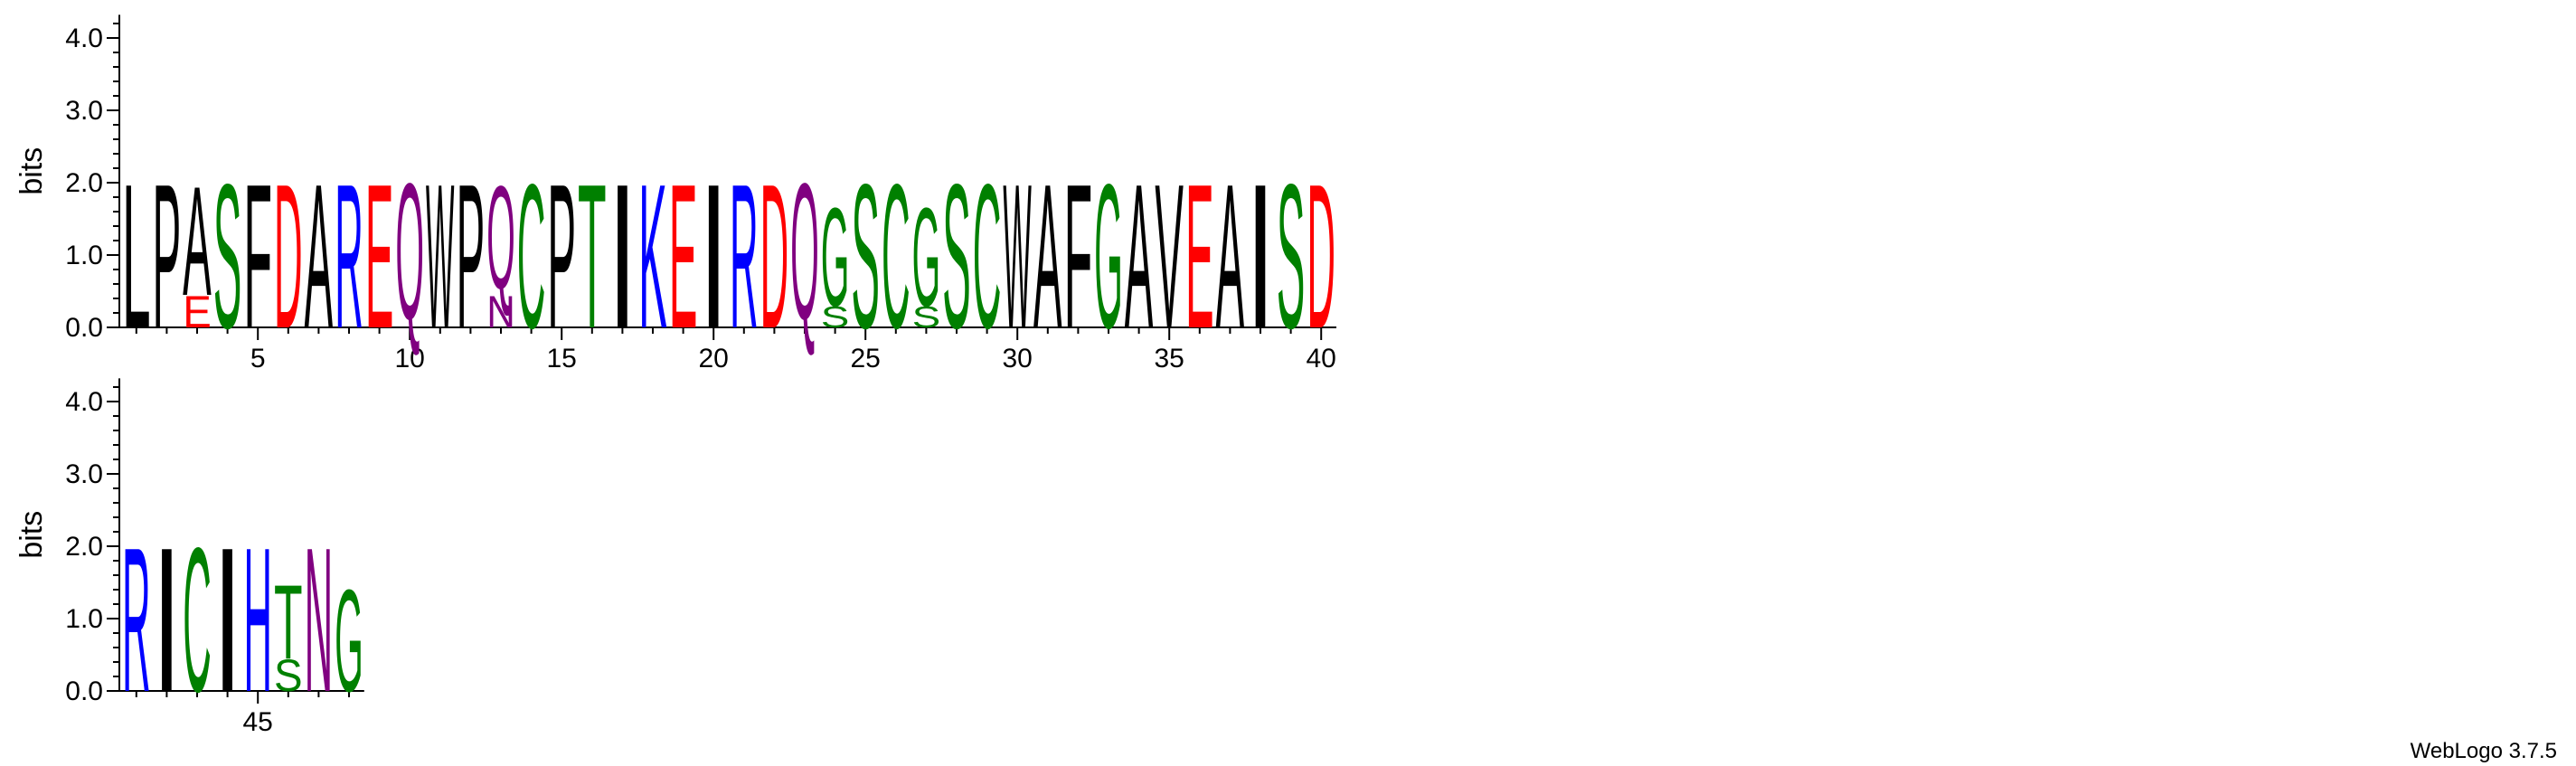 The width and height of the screenshot is (2576, 766). Describe the element at coordinates (866, 359) in the screenshot. I see `x-tick-label: 25` at that location.